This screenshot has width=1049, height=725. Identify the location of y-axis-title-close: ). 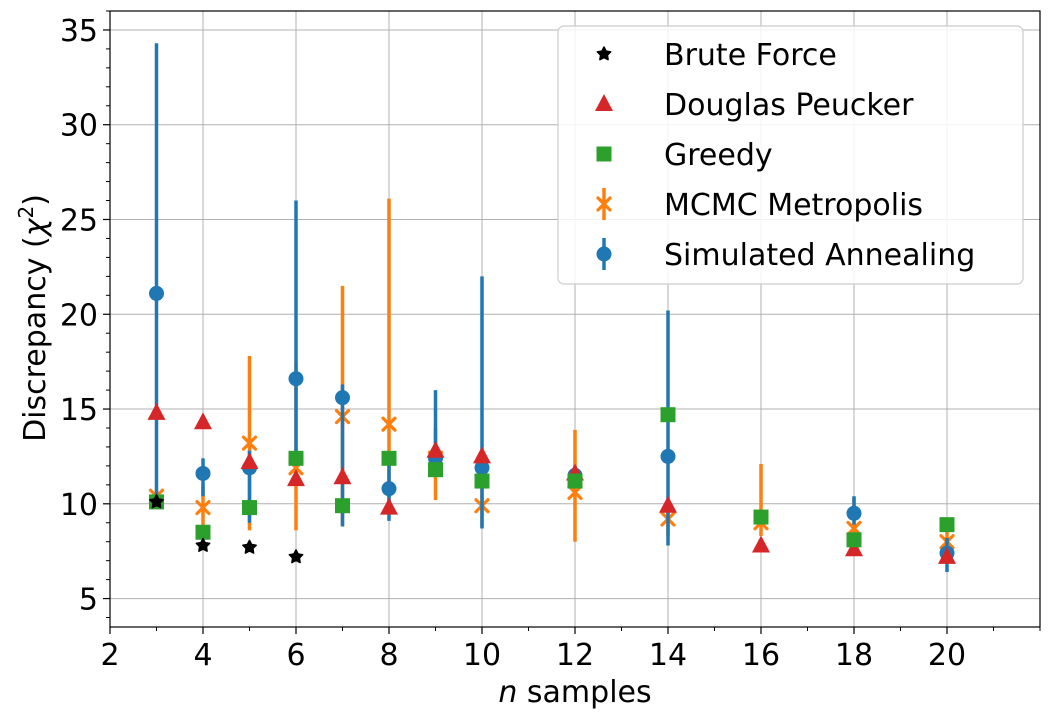
(35, 200).